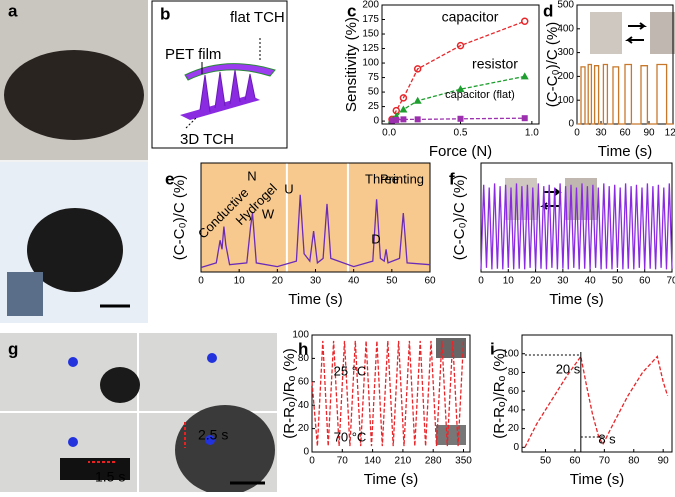 The height and width of the screenshot is (497, 675). I want to click on panel-label: c, so click(351, 10).